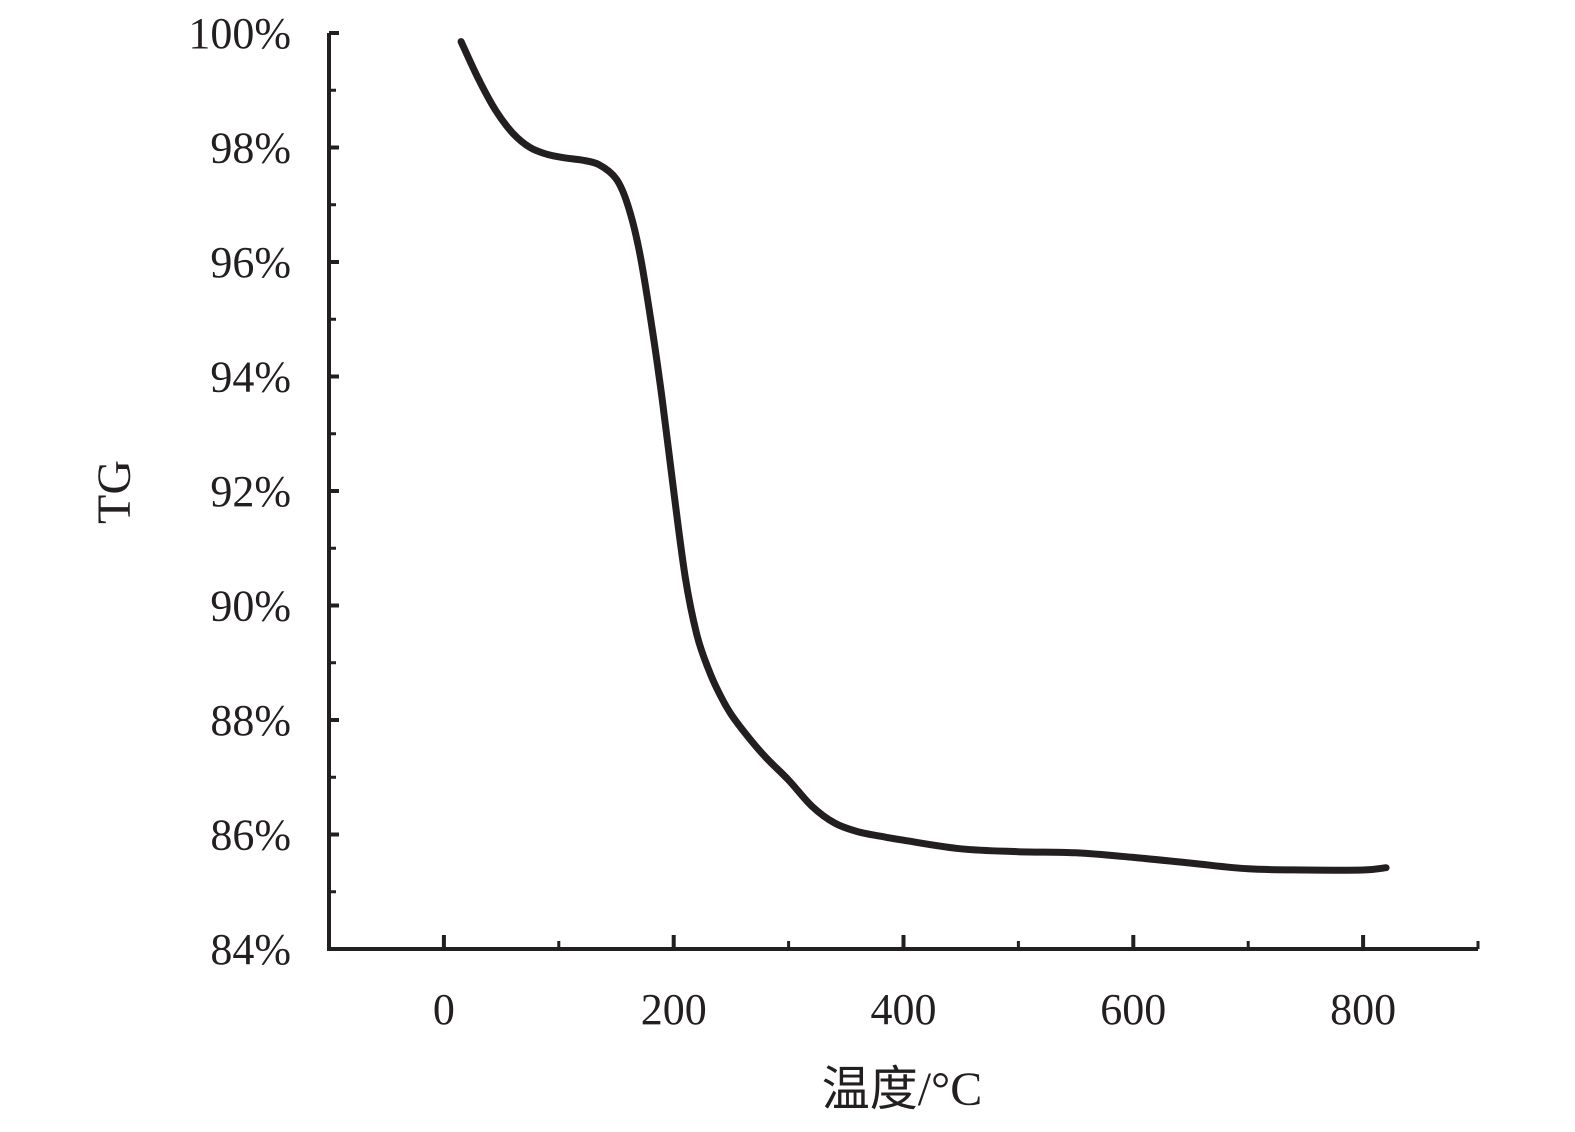  Describe the element at coordinates (239, 33) in the screenshot. I see `y-tick-label-100: 100%` at that location.